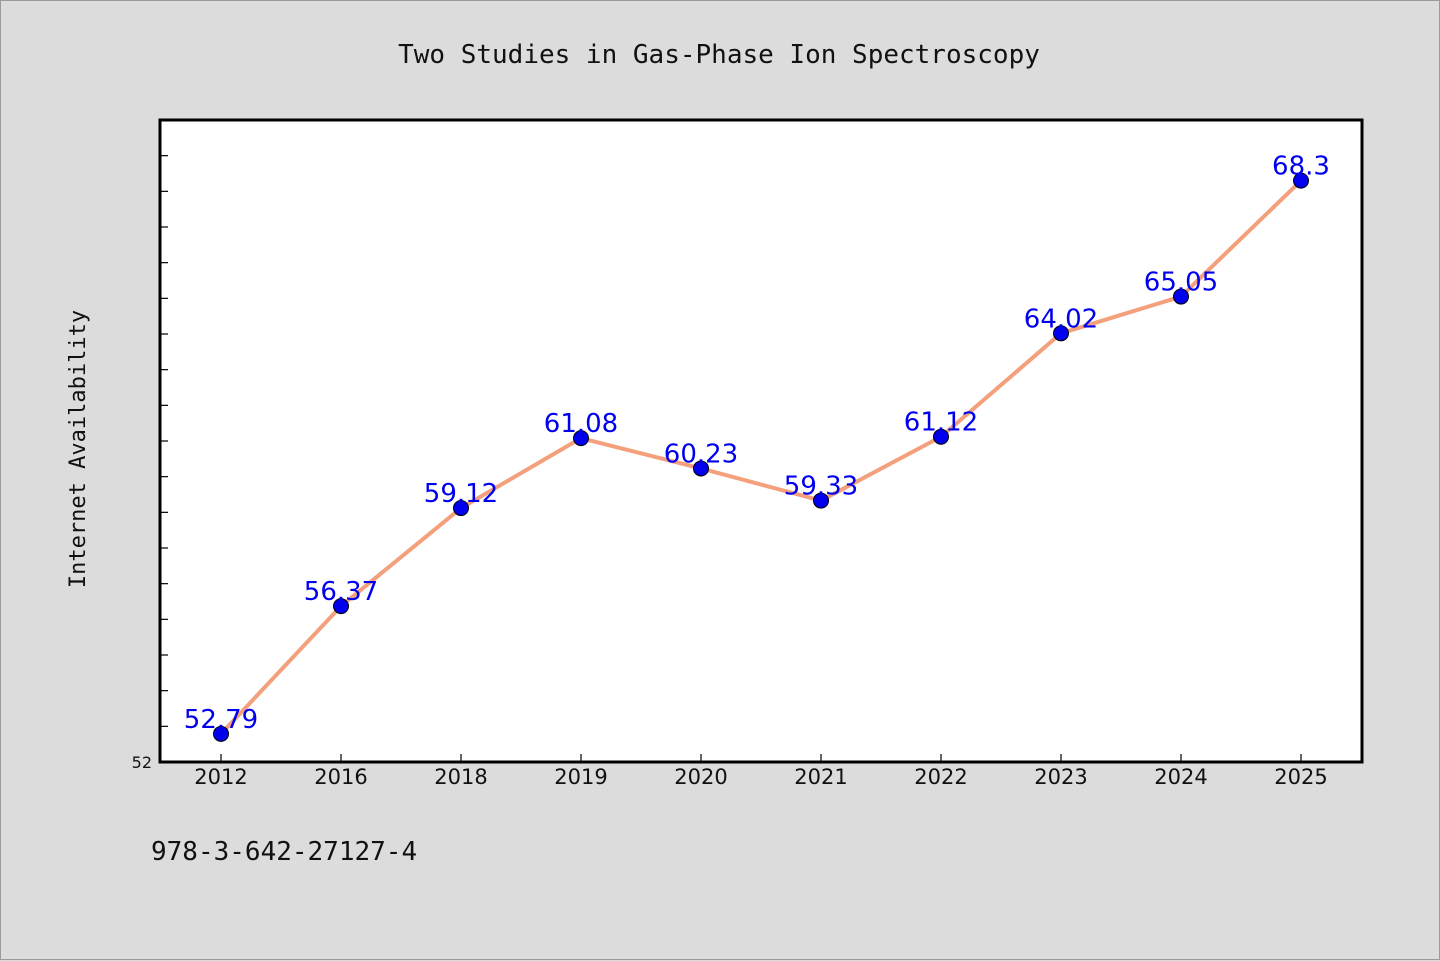  Describe the element at coordinates (340, 777) in the screenshot. I see `x-tick-label: 2016` at that location.